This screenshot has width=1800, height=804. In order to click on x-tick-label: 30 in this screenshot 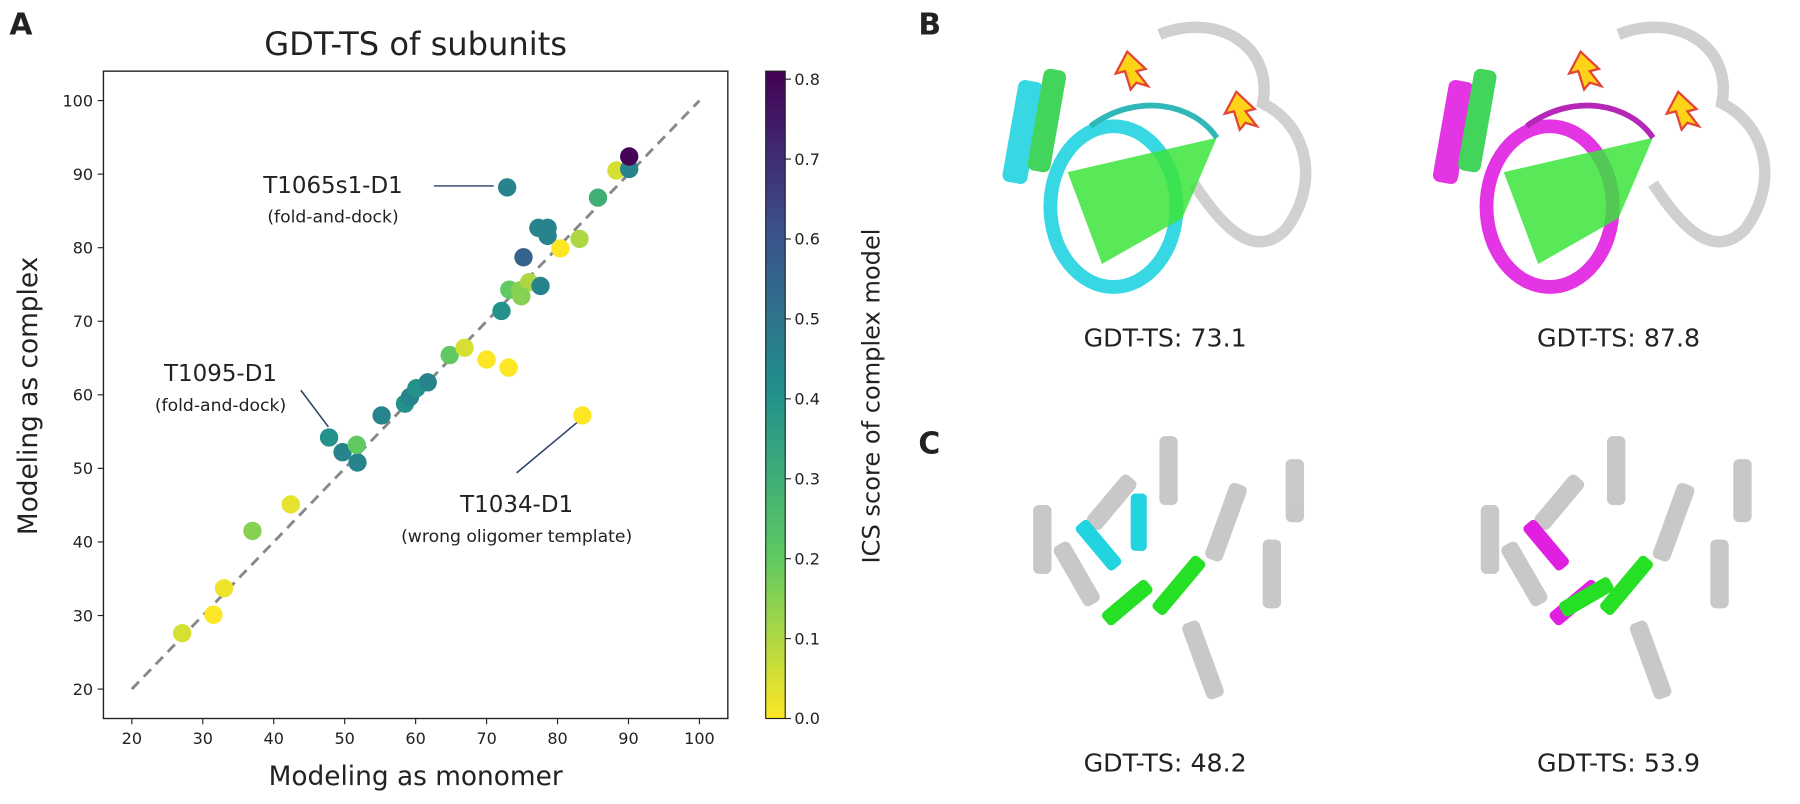, I will do `click(203, 738)`.